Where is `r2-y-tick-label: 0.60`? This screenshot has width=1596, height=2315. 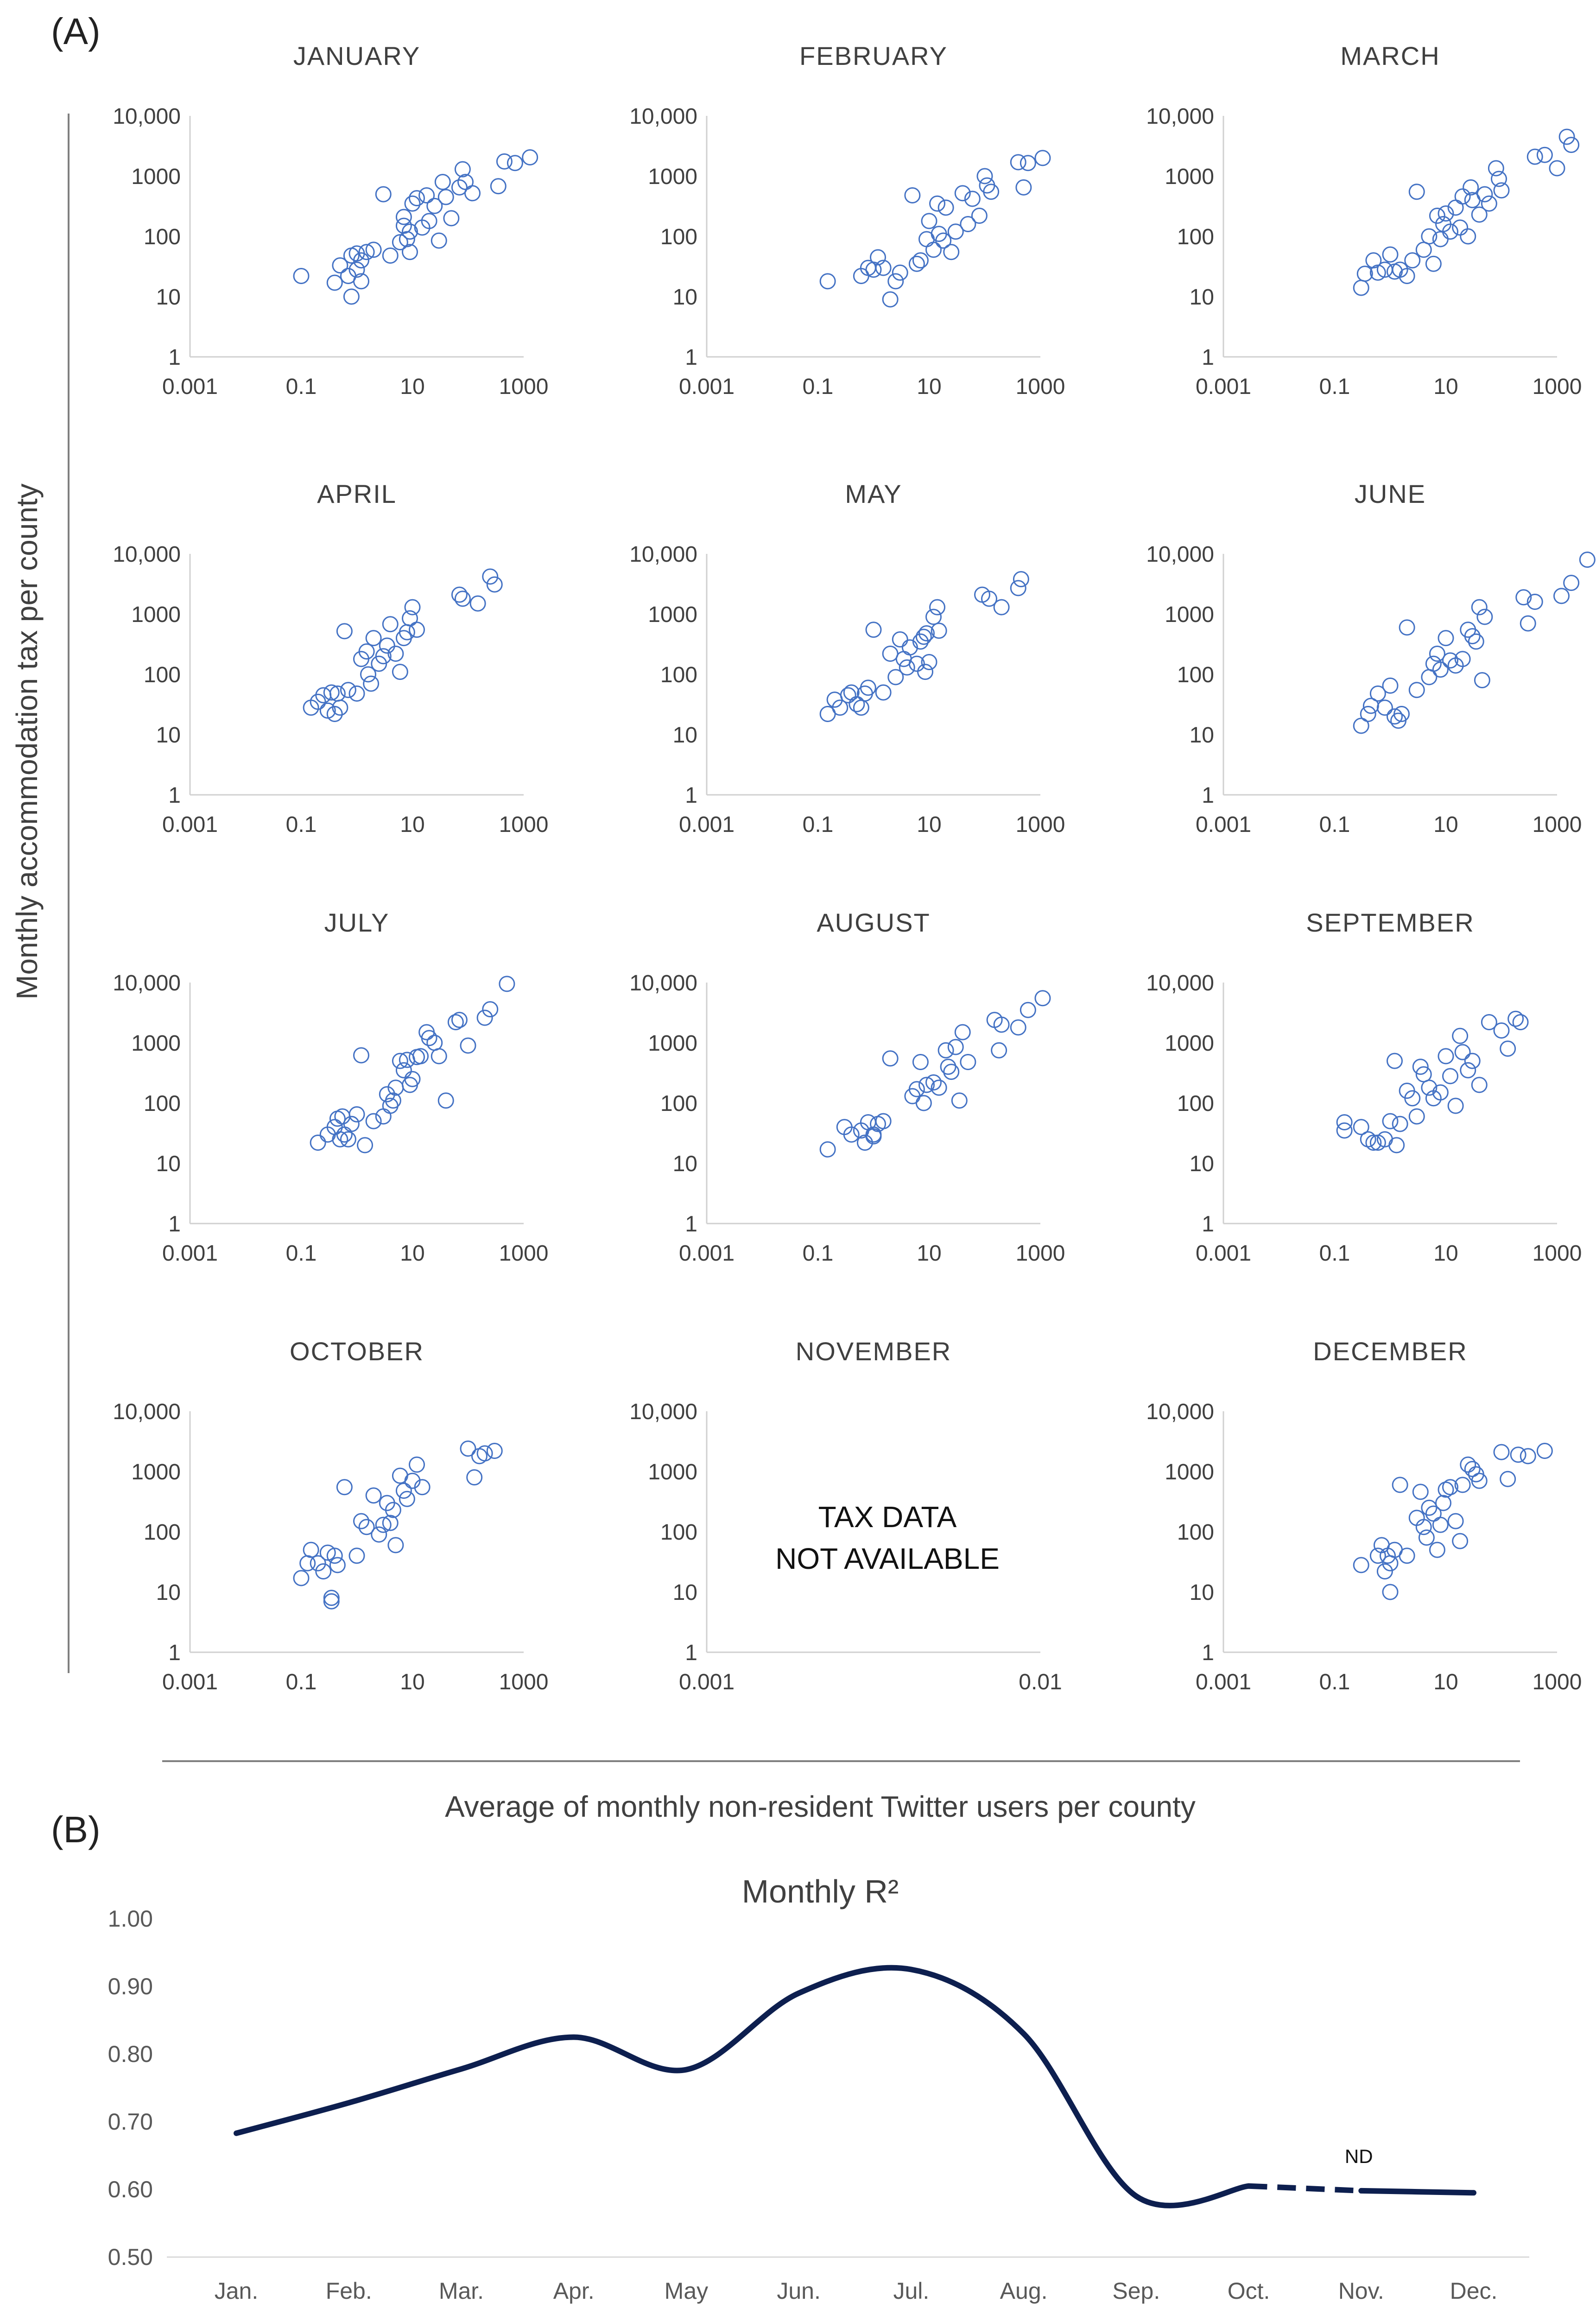 r2-y-tick-label: 0.60 is located at coordinates (130, 2189).